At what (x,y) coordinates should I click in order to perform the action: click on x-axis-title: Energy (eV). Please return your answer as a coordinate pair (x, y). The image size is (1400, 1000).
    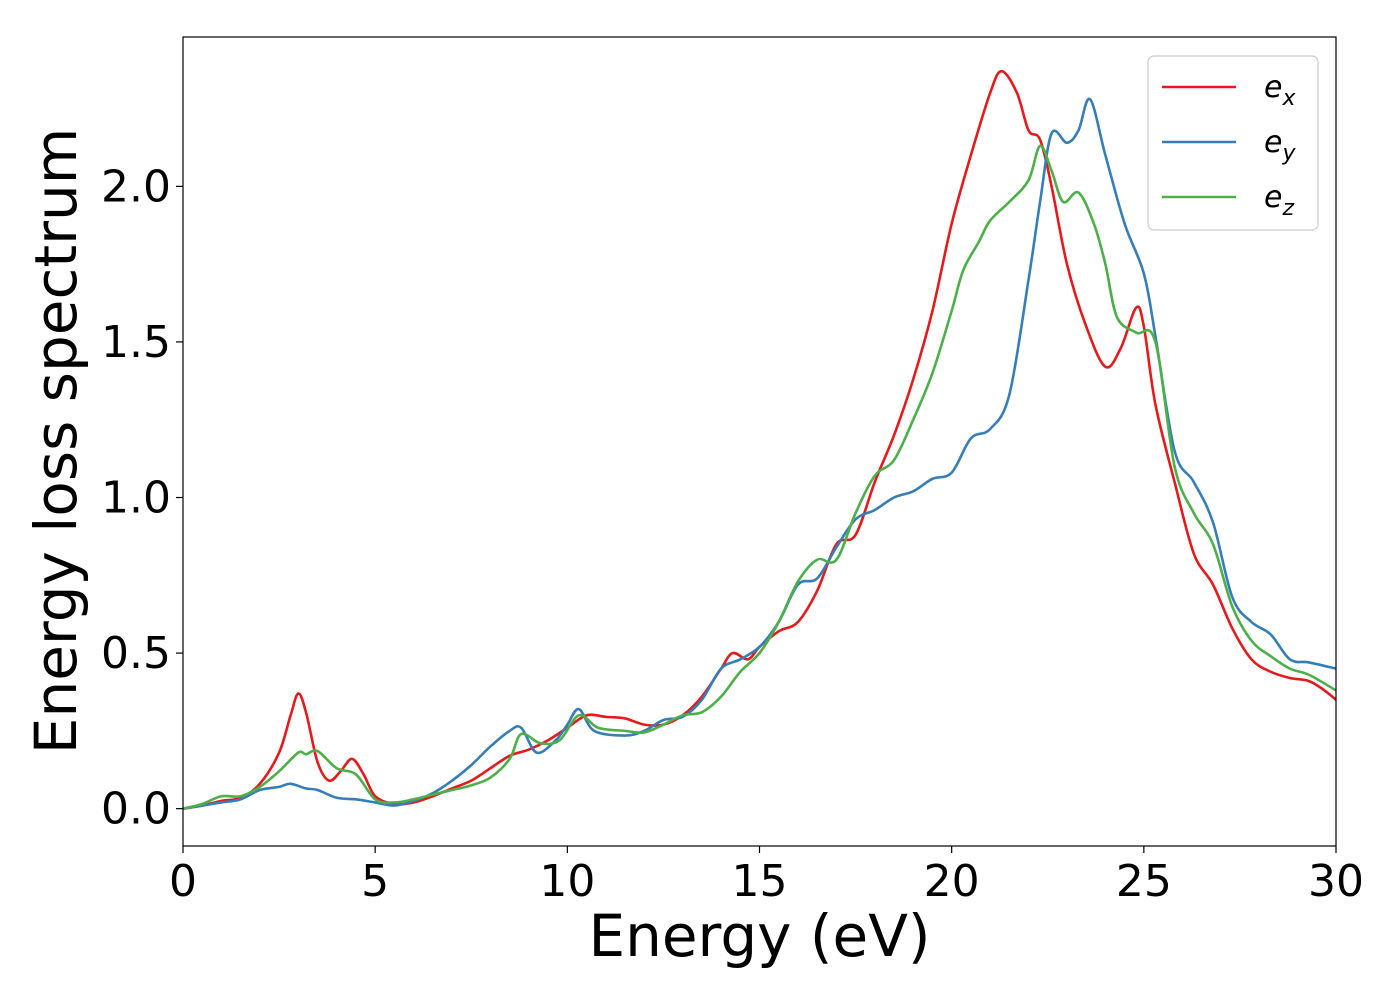
    Looking at the image, I should click on (759, 936).